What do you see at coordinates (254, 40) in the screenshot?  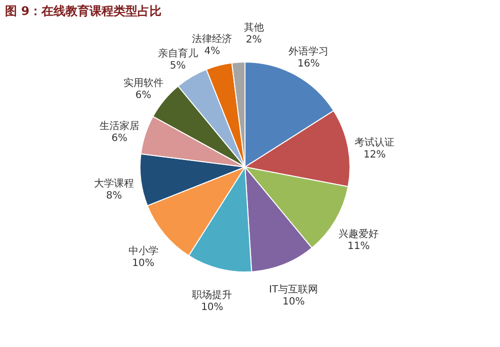 I see `data-label: 2%` at bounding box center [254, 40].